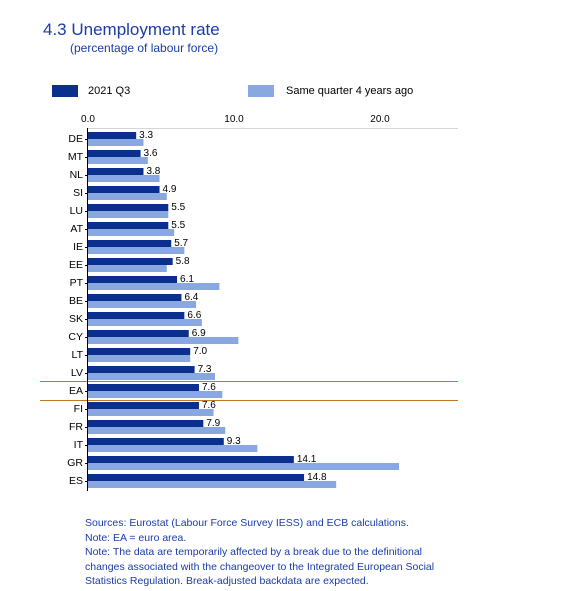  Describe the element at coordinates (194, 315) in the screenshot. I see `data-label: 6.6` at that location.